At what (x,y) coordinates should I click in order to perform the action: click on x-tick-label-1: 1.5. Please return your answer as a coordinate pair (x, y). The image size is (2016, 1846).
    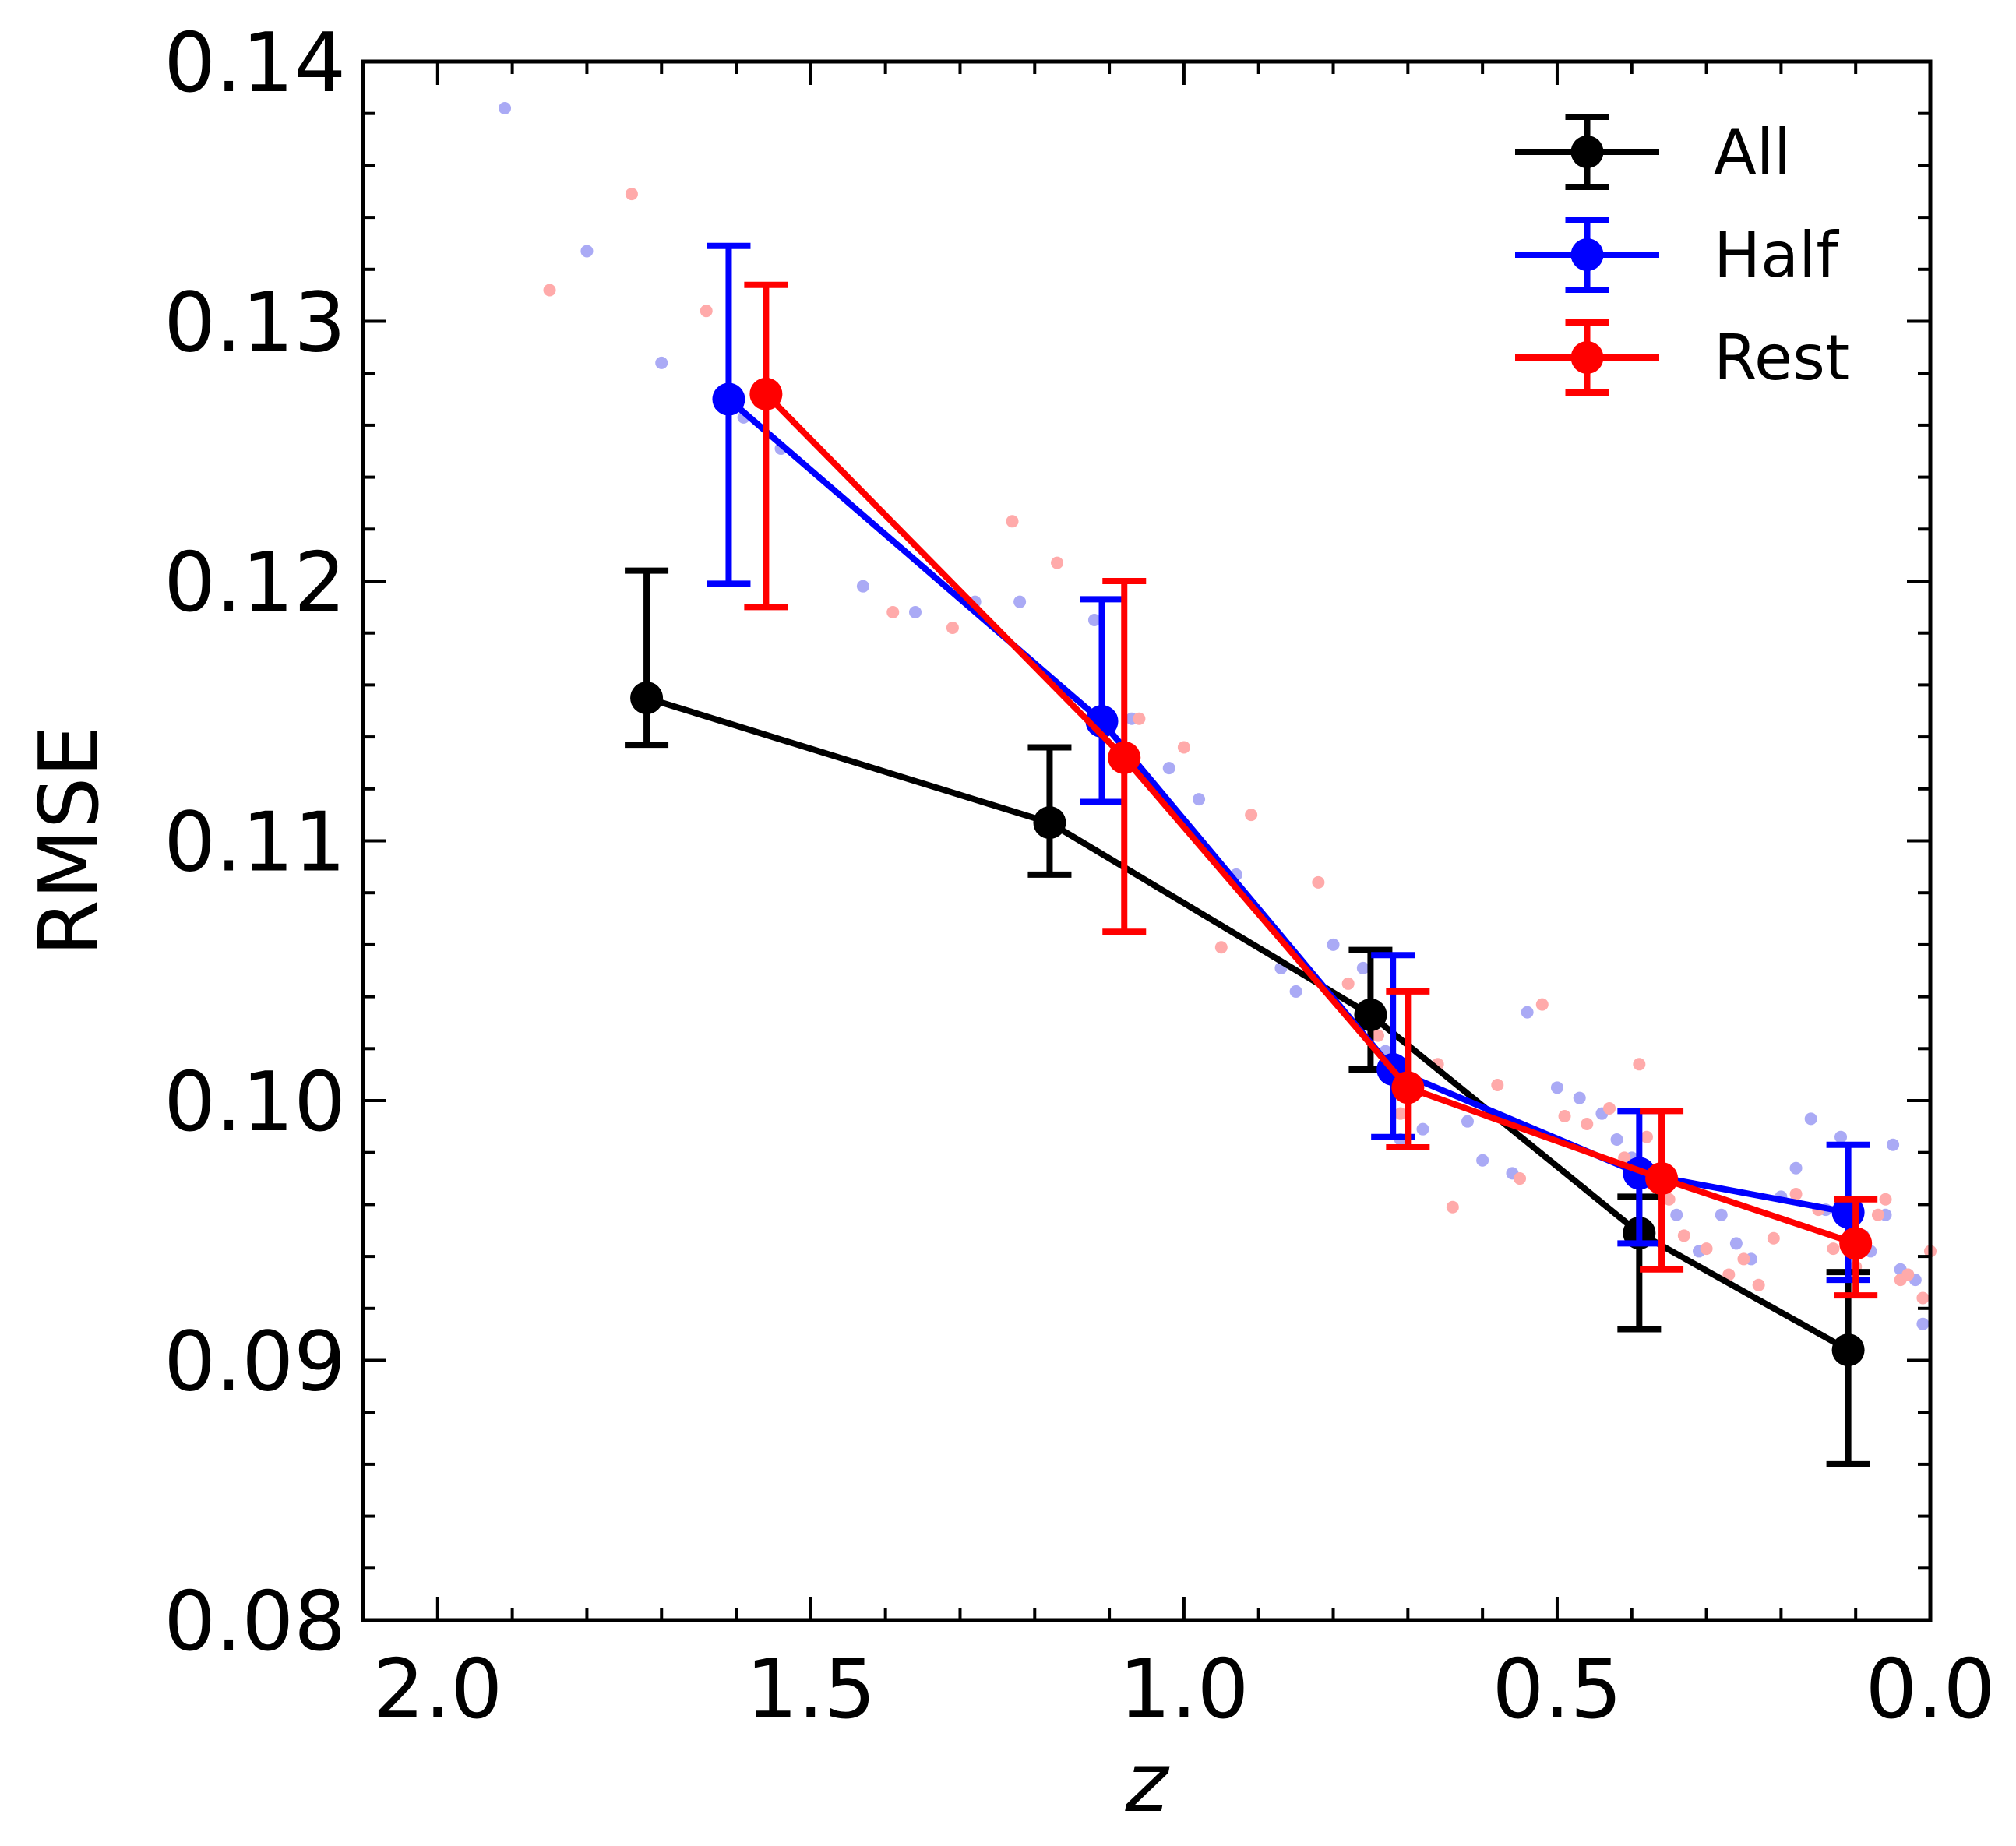
    Looking at the image, I should click on (811, 1689).